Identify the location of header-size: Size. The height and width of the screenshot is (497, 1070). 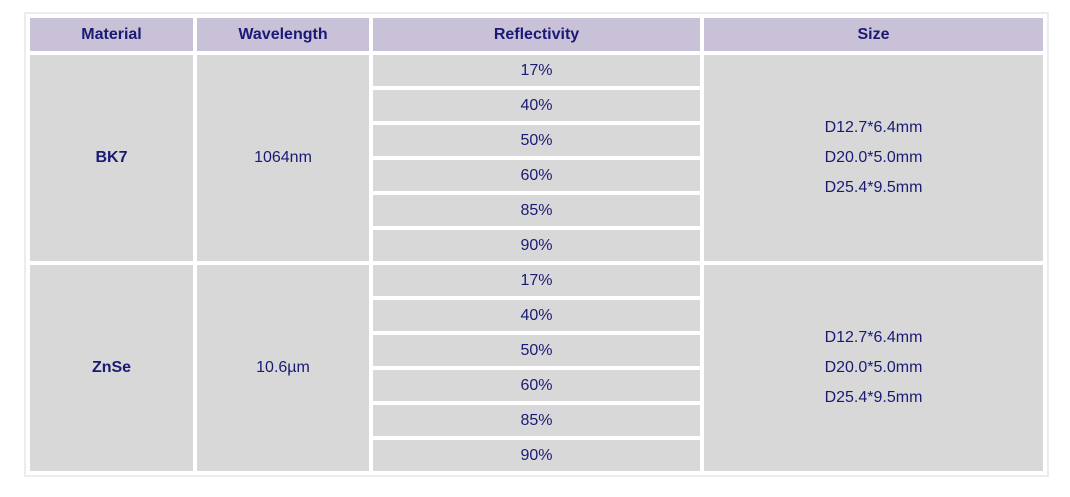
(873, 34).